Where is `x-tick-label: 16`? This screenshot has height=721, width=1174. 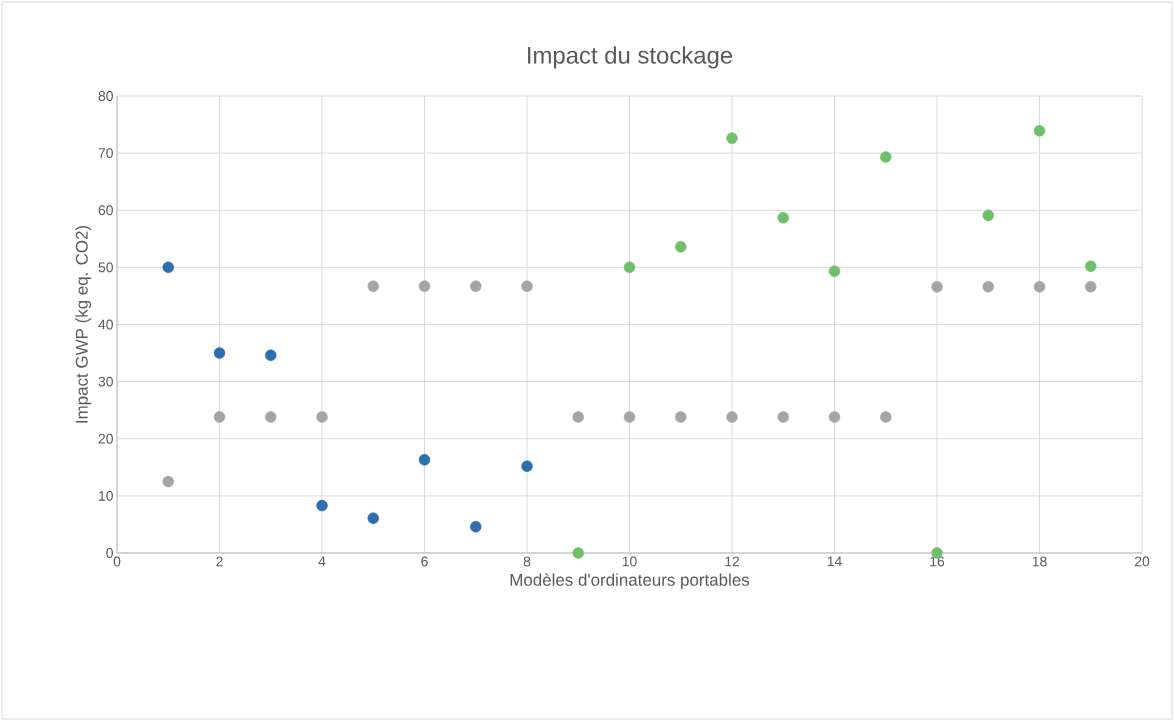
x-tick-label: 16 is located at coordinates (937, 561).